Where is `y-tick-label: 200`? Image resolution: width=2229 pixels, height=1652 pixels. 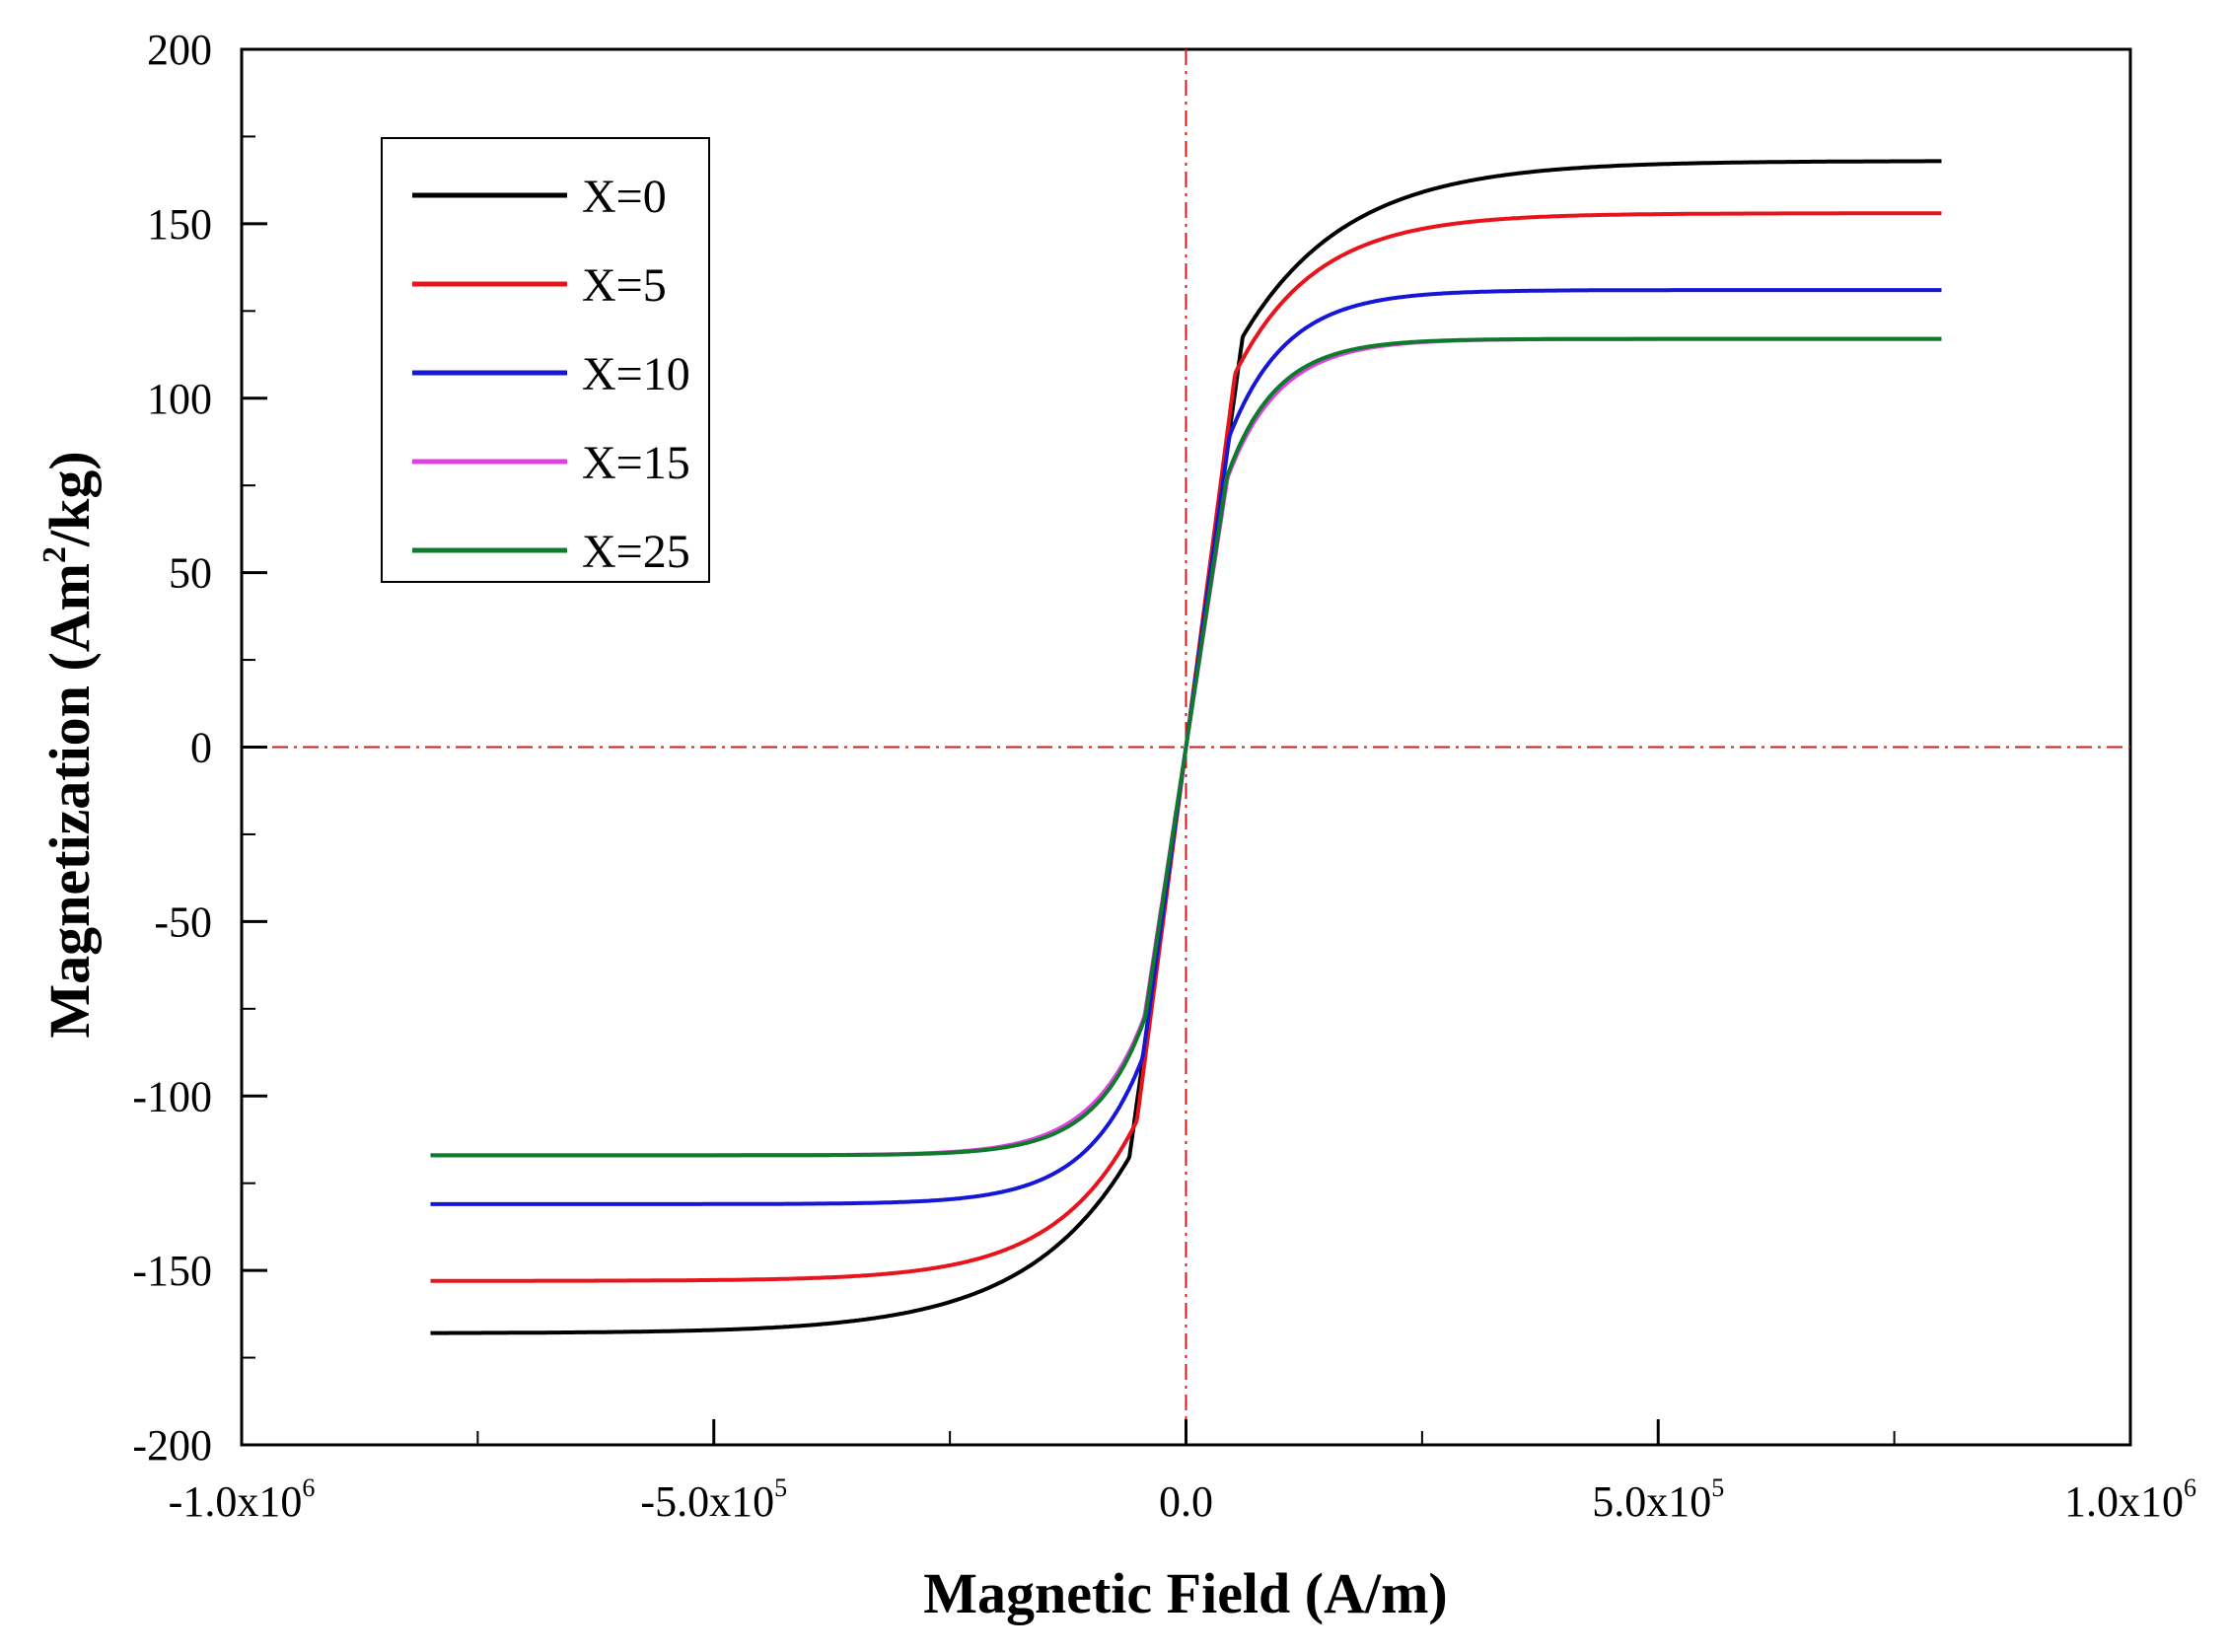
y-tick-label: 200 is located at coordinates (179, 50).